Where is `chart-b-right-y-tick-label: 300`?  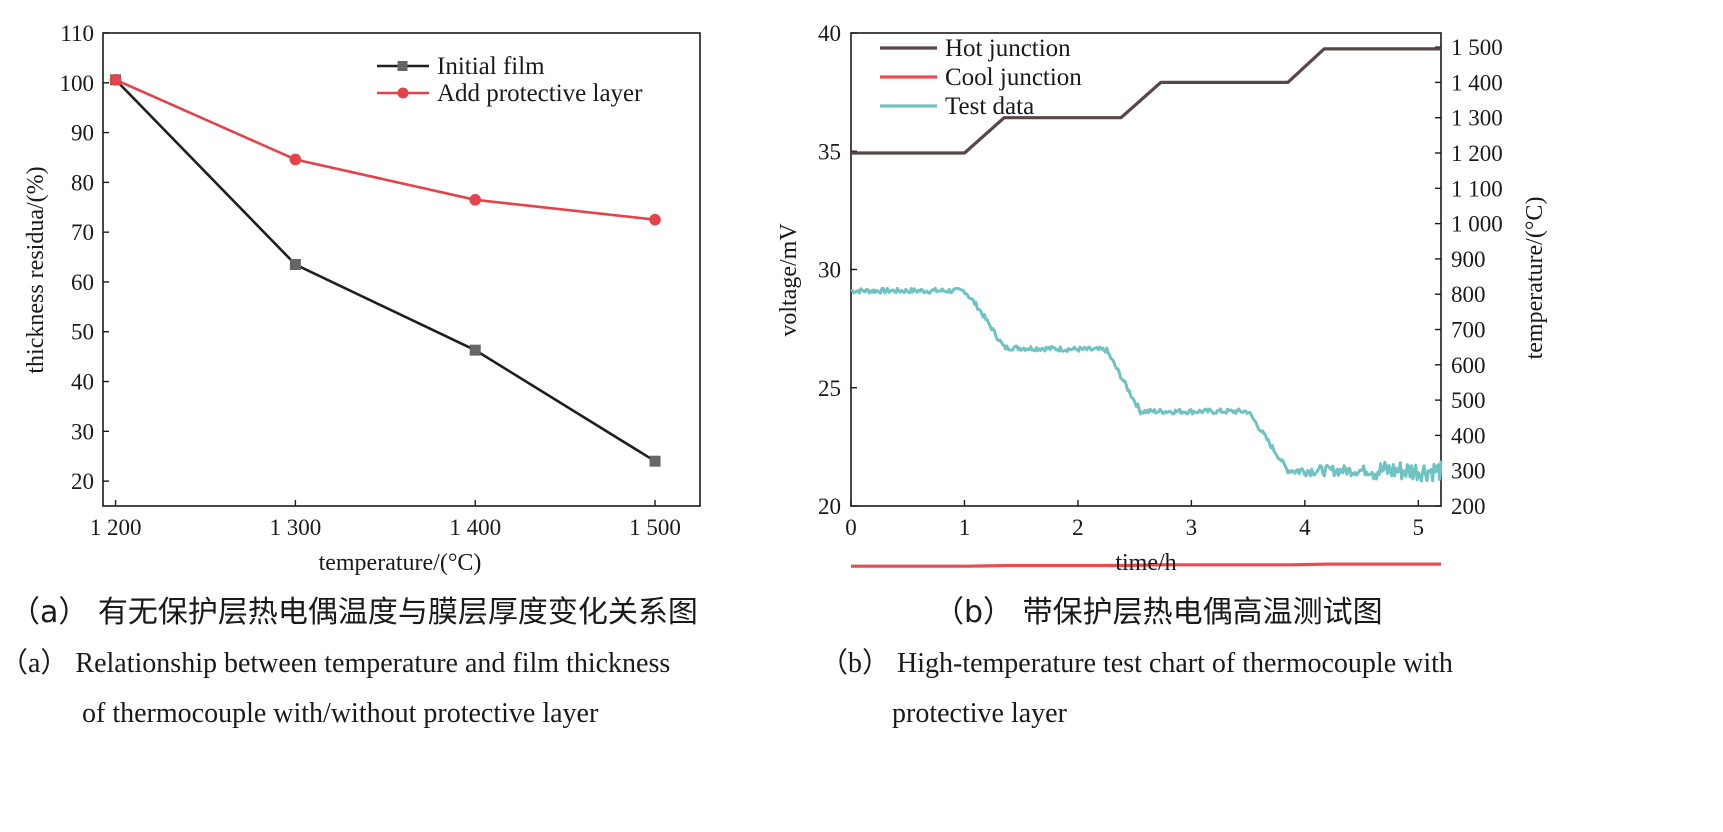
chart-b-right-y-tick-label: 300 is located at coordinates (1468, 471).